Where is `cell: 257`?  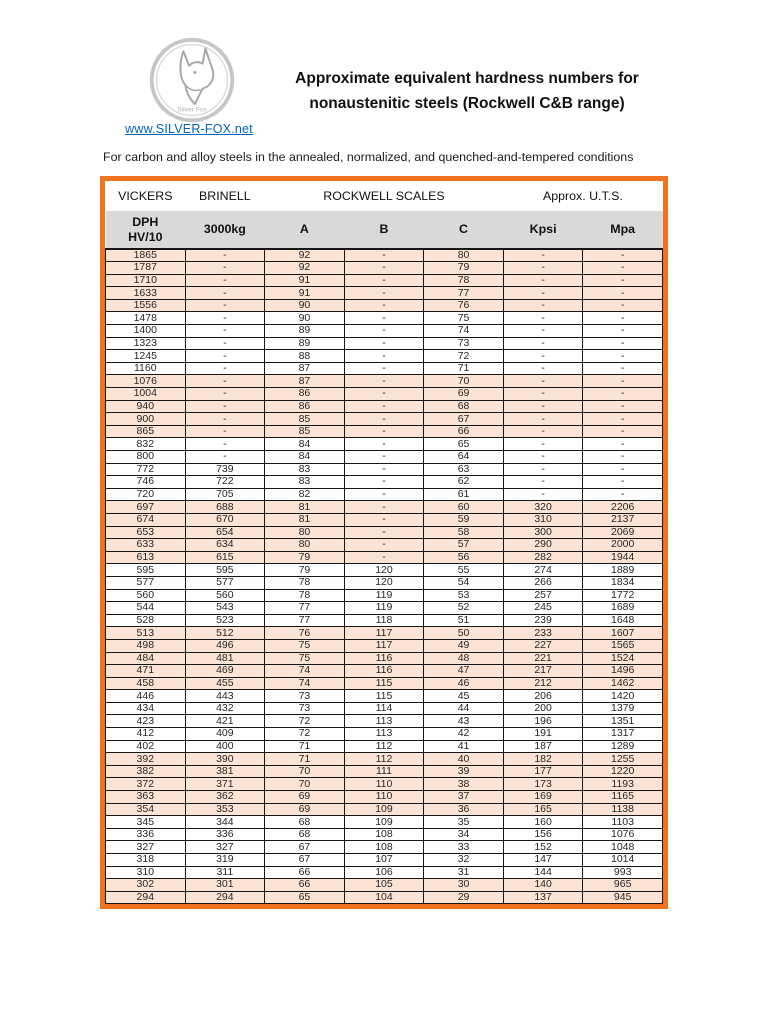
cell: 257 is located at coordinates (543, 595).